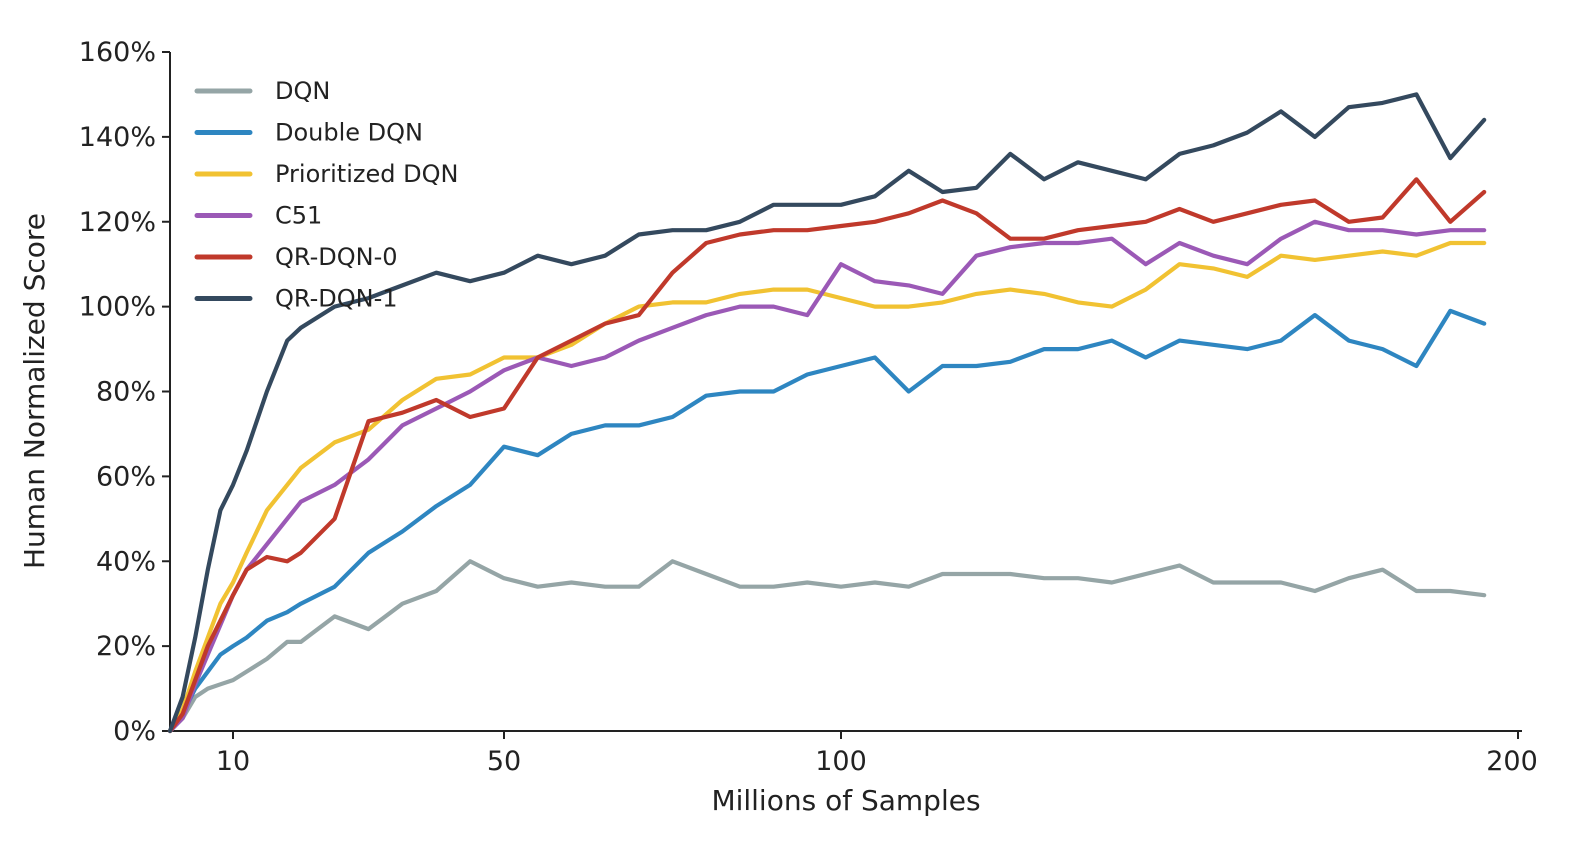 This screenshot has height=842, width=1574. I want to click on y-tick-label: 140%, so click(117, 137).